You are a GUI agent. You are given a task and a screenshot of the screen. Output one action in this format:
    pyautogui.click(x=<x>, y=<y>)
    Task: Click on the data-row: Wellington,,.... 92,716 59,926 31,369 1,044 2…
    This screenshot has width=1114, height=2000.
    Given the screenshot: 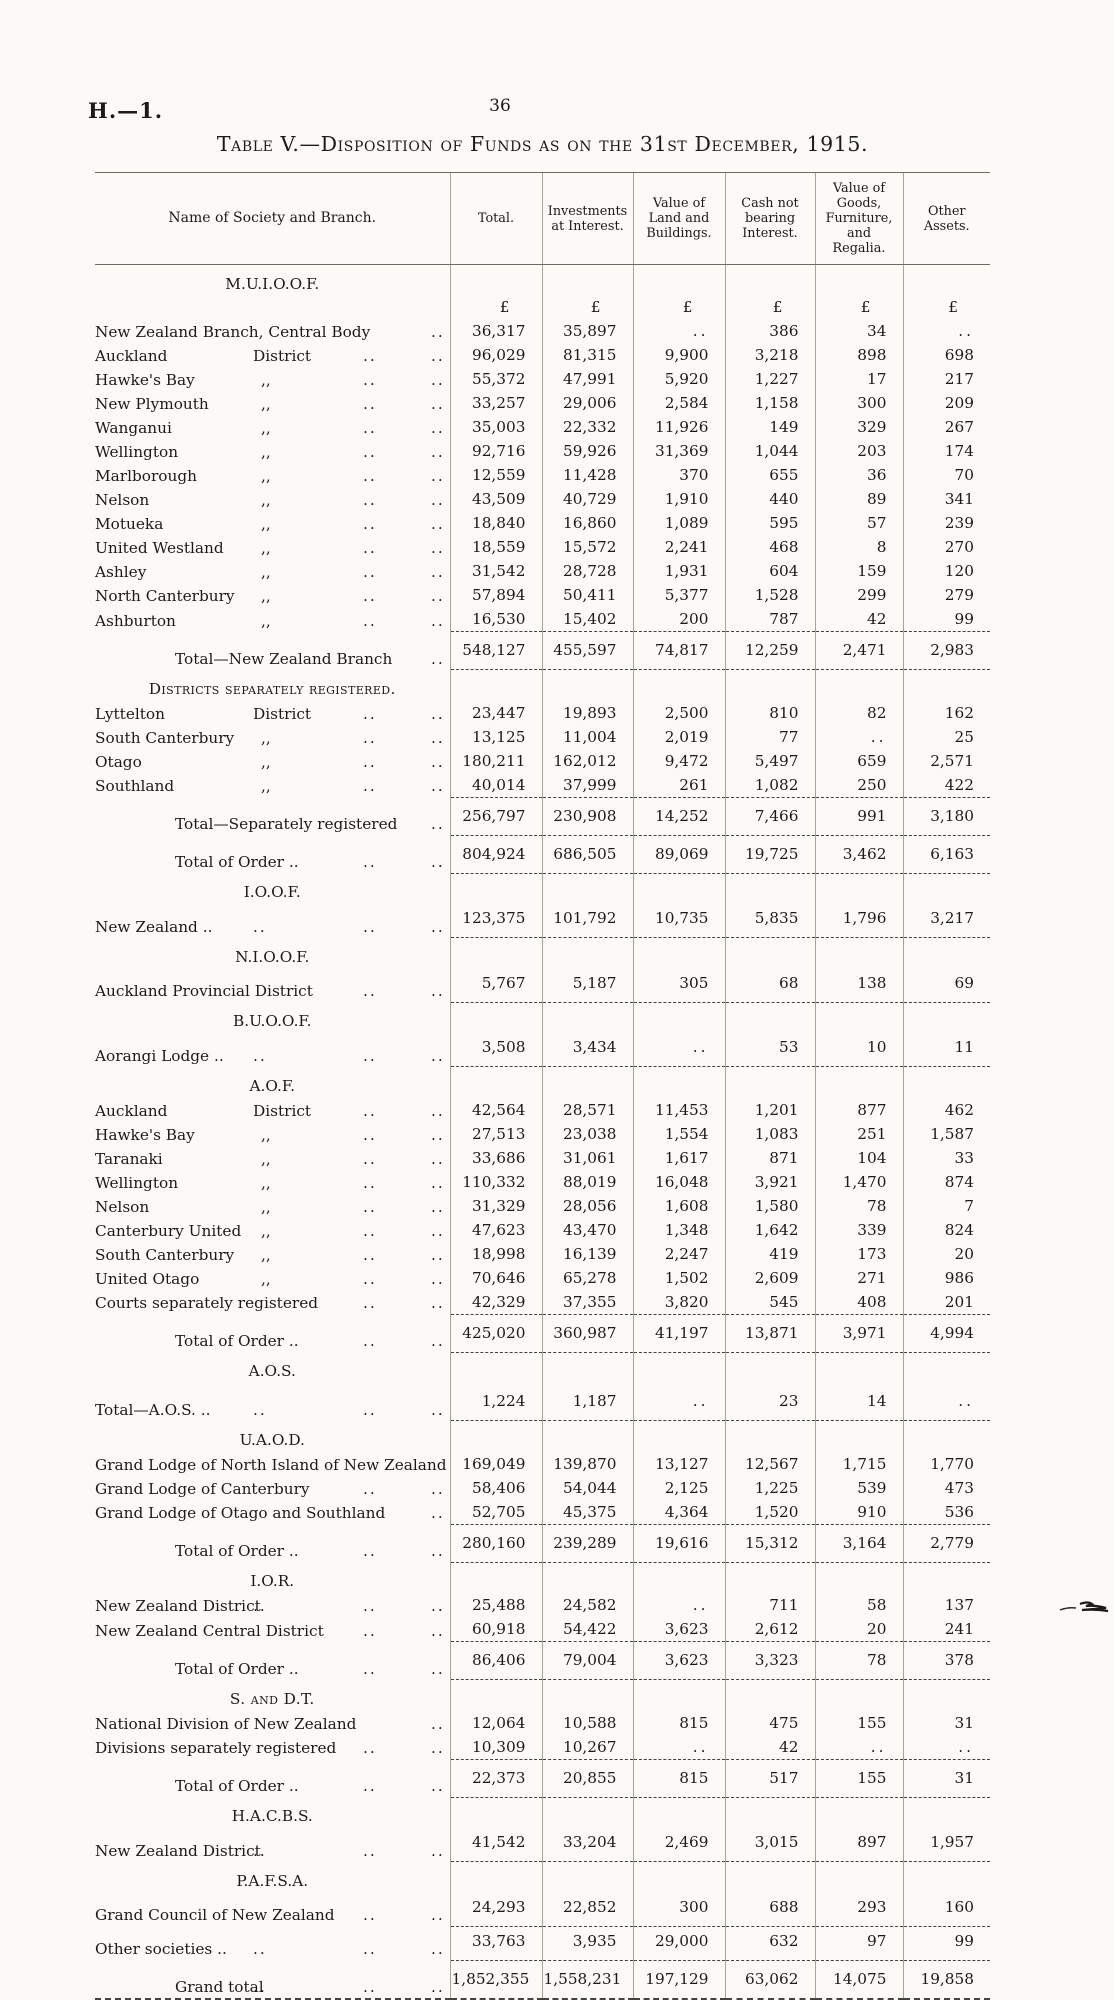 What is the action you would take?
    pyautogui.click(x=542, y=451)
    